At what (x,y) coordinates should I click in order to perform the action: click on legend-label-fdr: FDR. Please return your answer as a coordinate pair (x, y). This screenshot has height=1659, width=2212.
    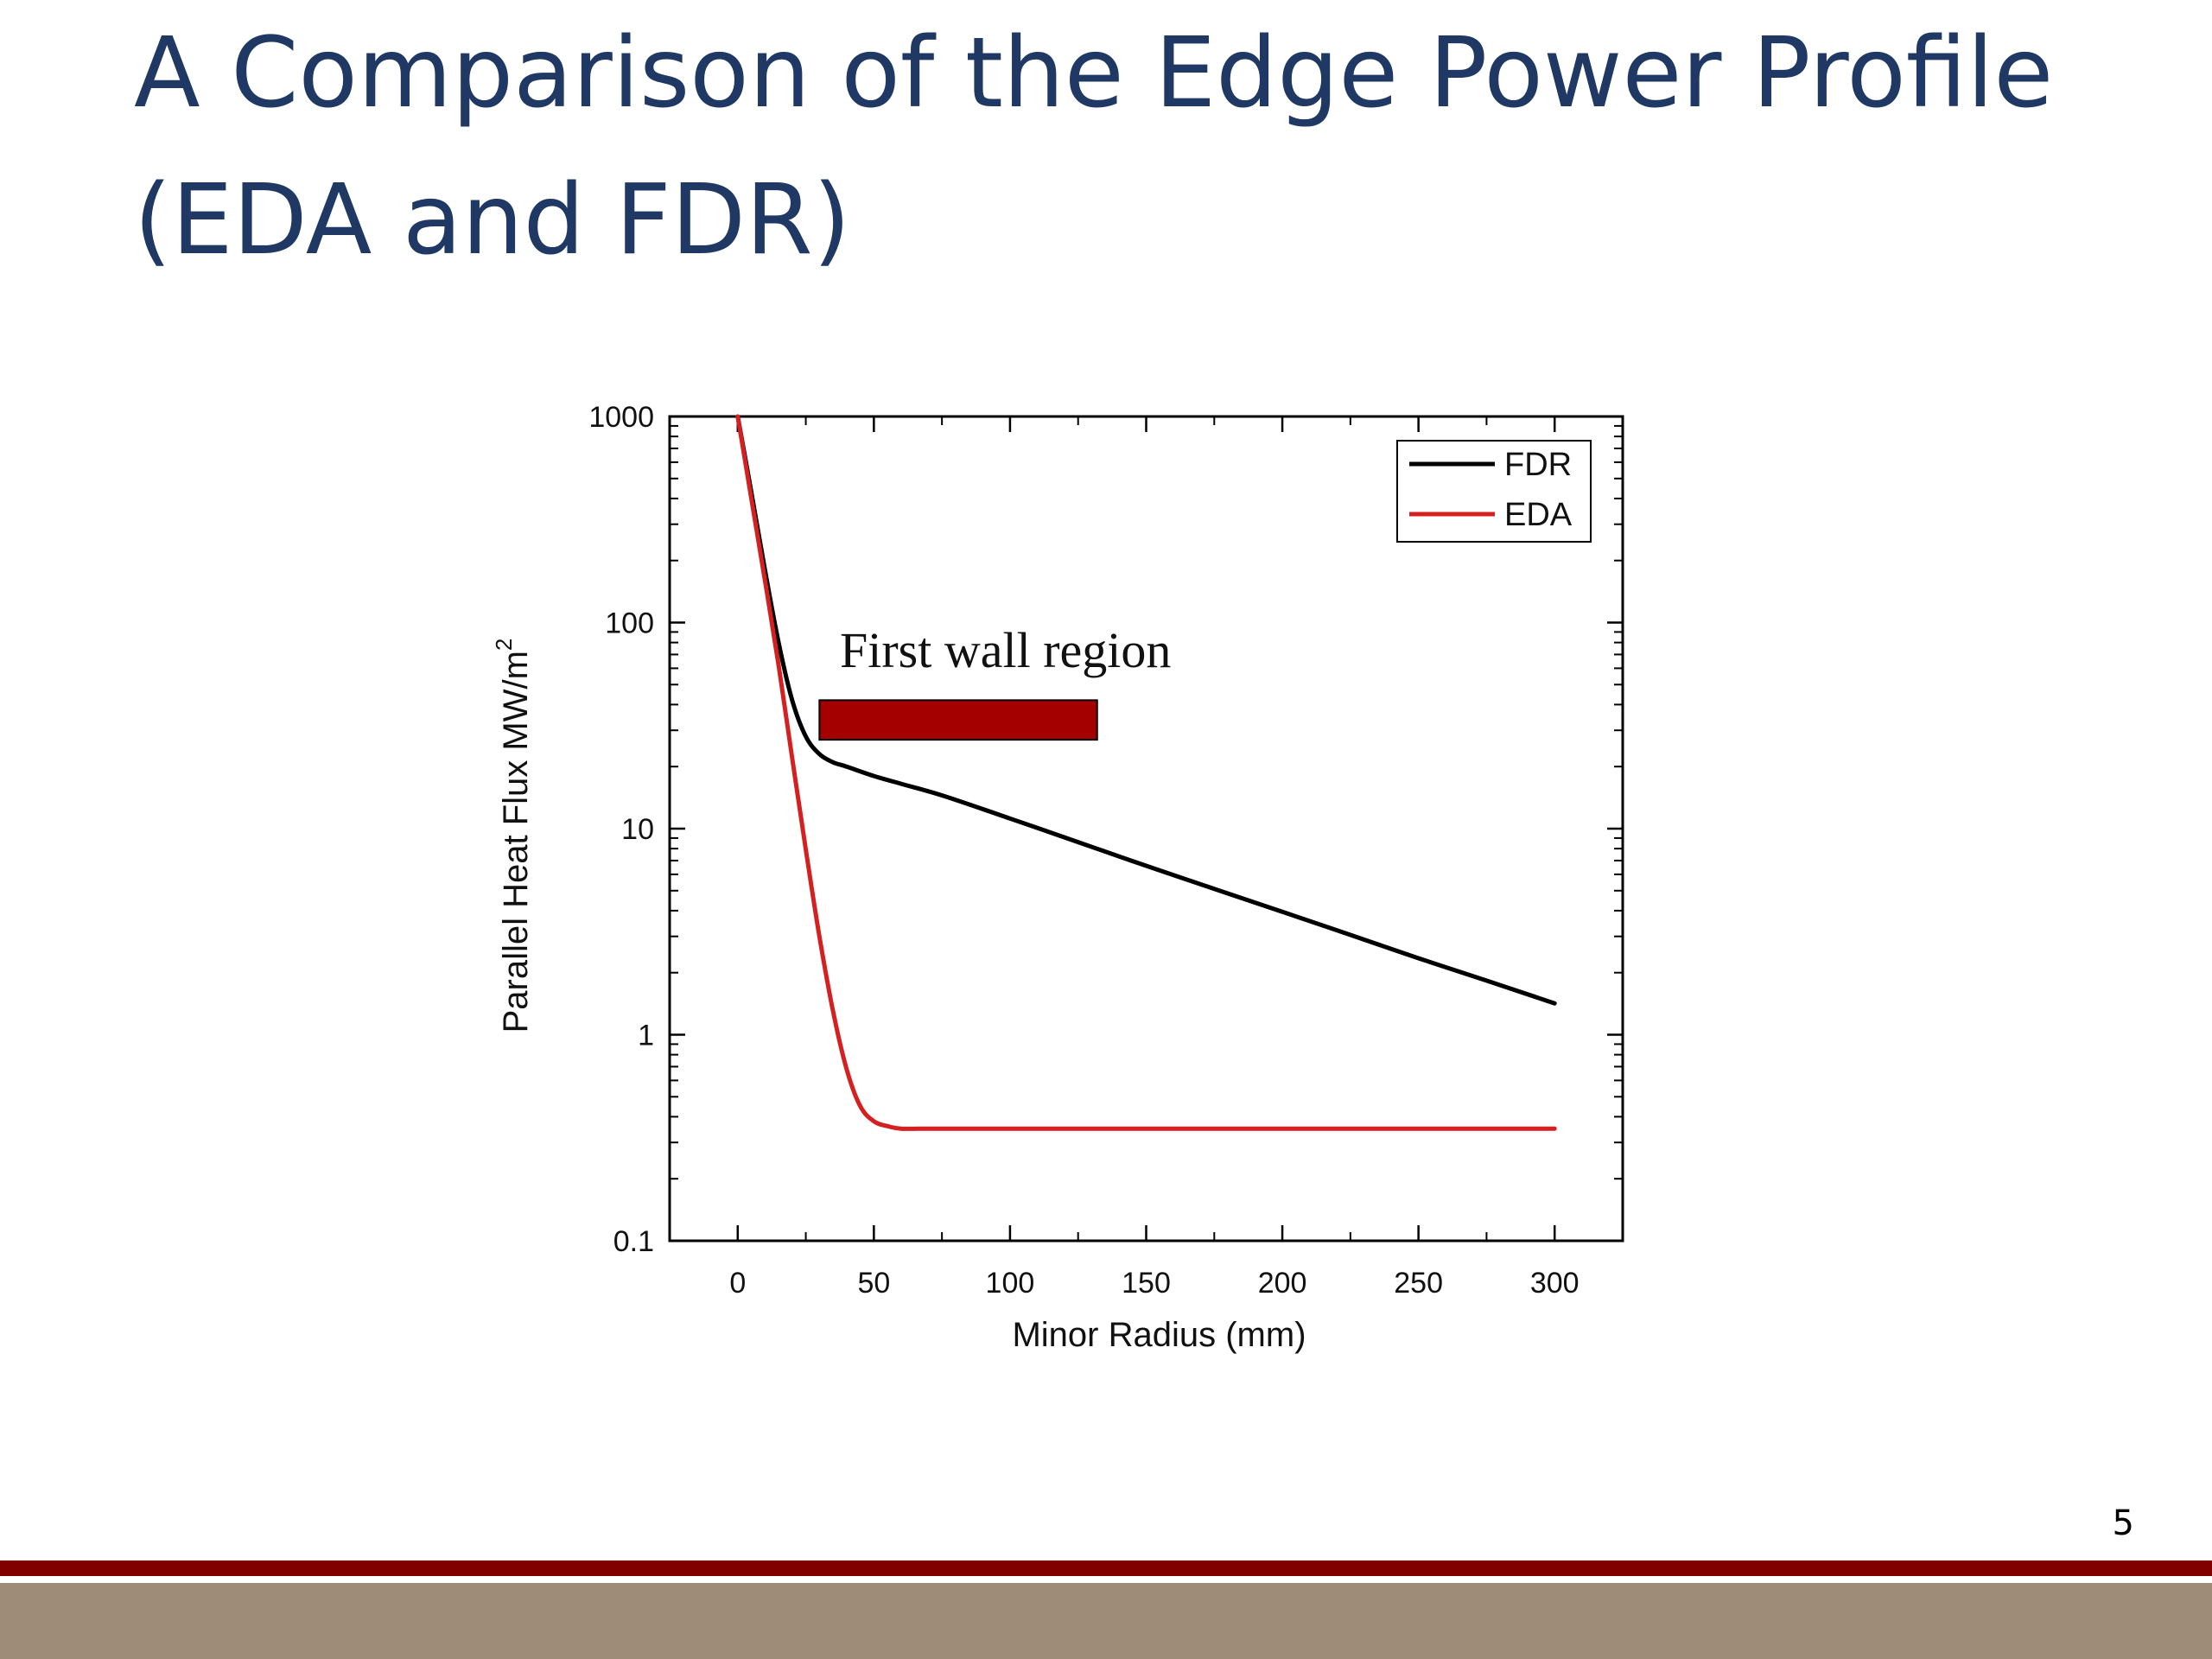
    Looking at the image, I should click on (1538, 465).